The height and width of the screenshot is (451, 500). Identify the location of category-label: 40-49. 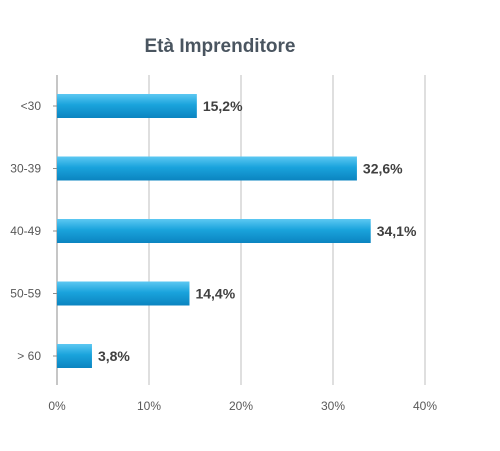
(25, 231).